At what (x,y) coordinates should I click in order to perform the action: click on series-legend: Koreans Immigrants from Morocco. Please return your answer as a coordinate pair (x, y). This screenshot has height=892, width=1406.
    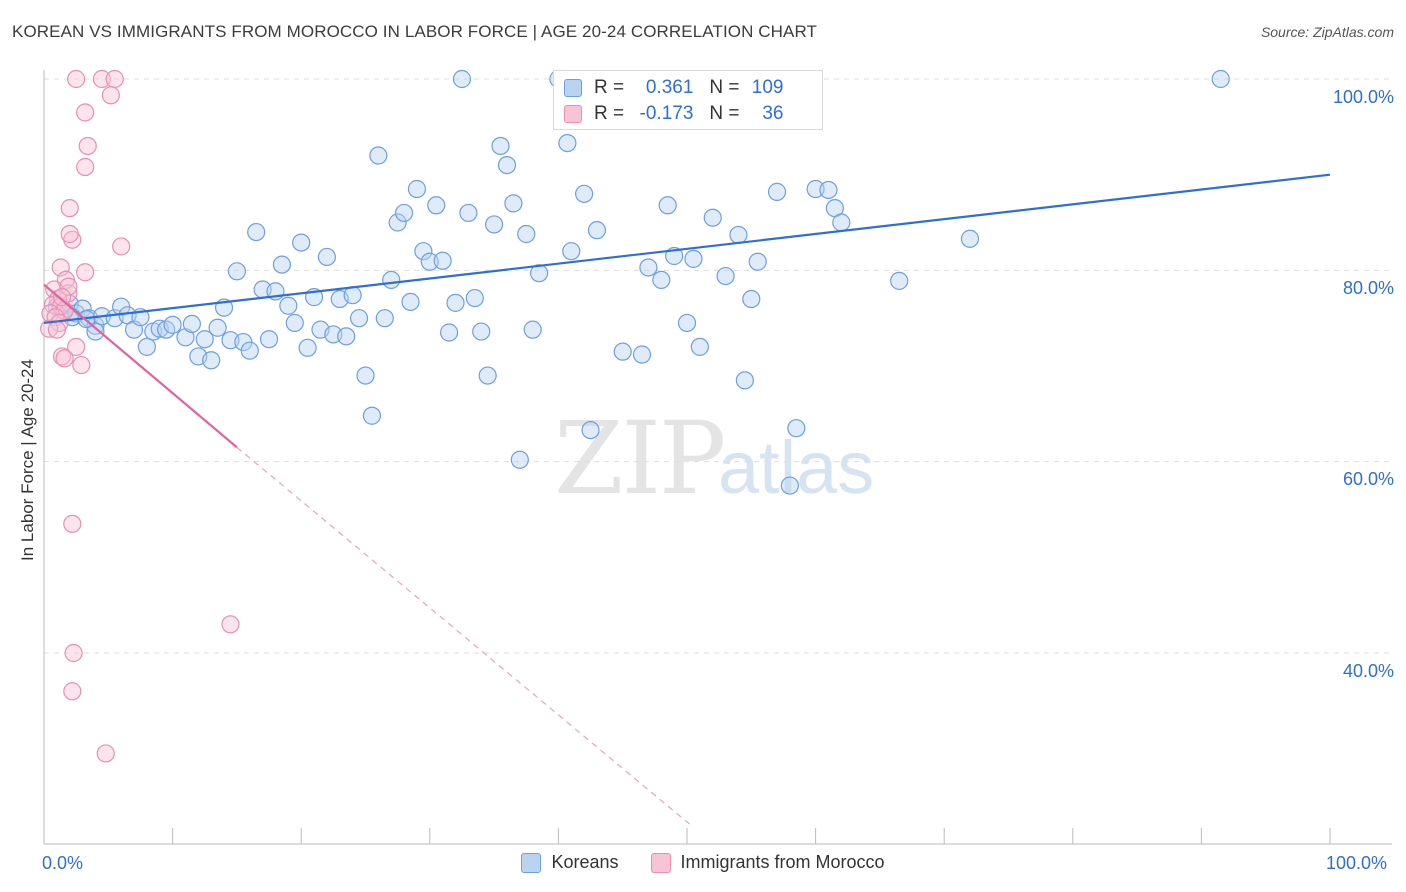
    Looking at the image, I should click on (703, 862).